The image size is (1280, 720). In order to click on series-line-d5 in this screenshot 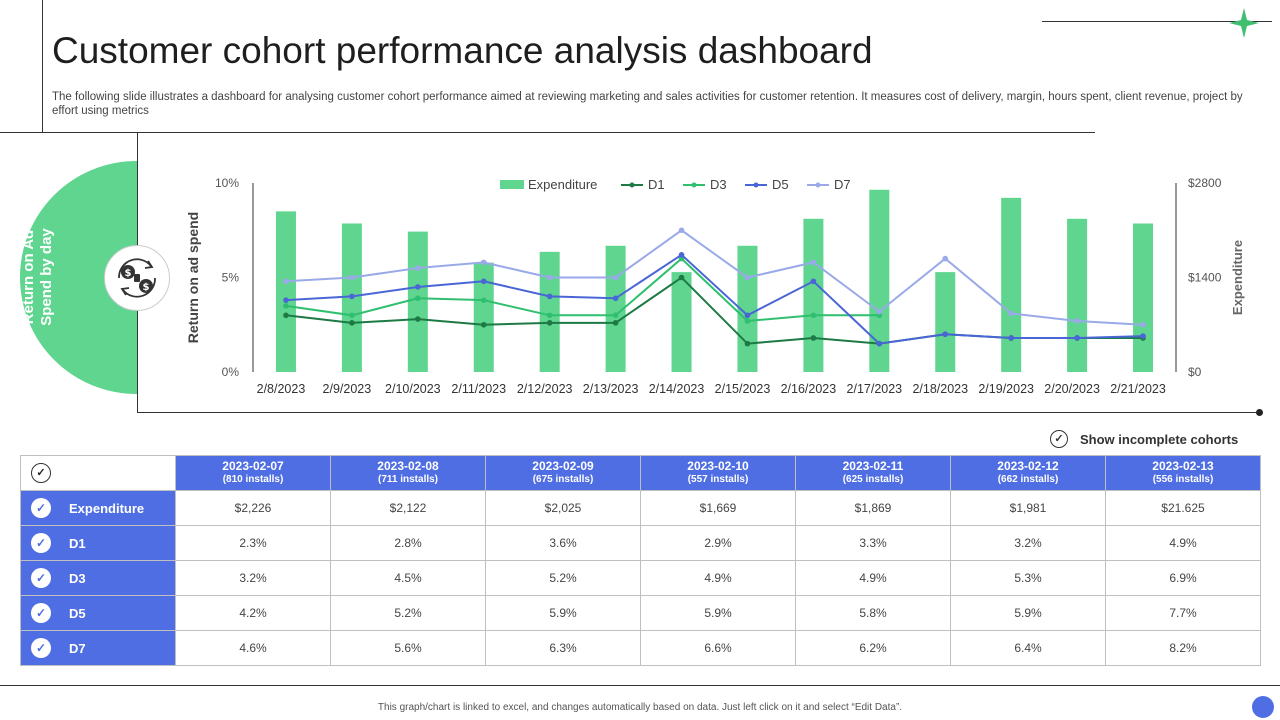, I will do `click(714, 299)`.